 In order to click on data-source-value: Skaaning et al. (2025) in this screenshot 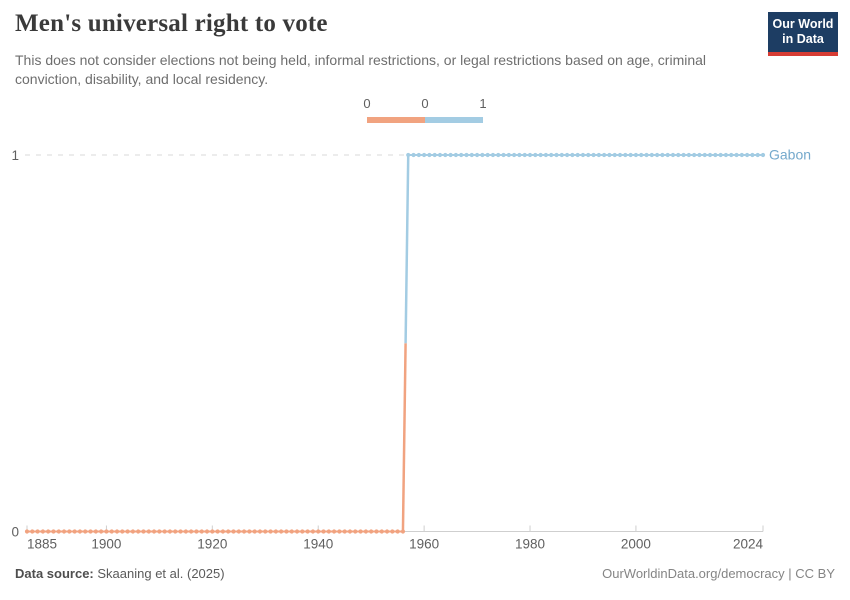, I will do `click(161, 573)`.